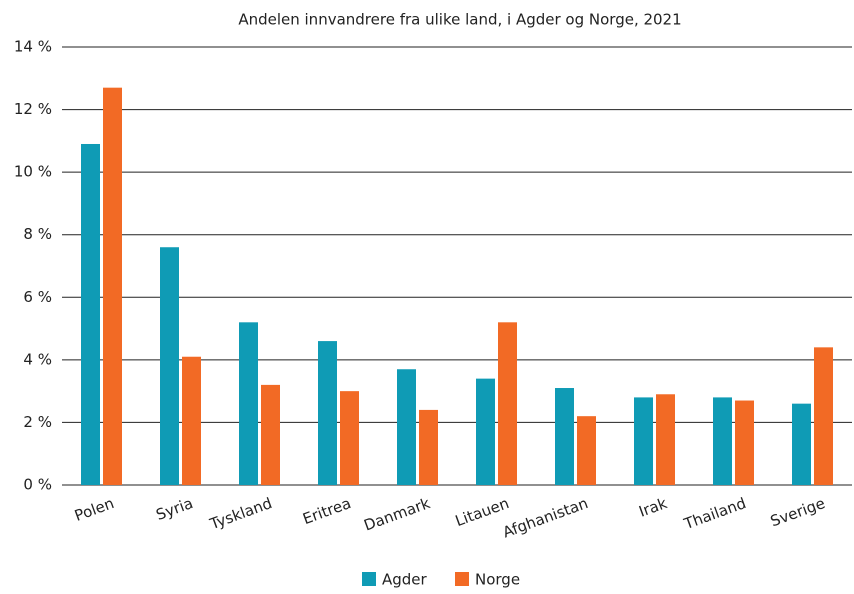 This screenshot has width=854, height=594. I want to click on x-tick-label: Irak, so click(652, 507).